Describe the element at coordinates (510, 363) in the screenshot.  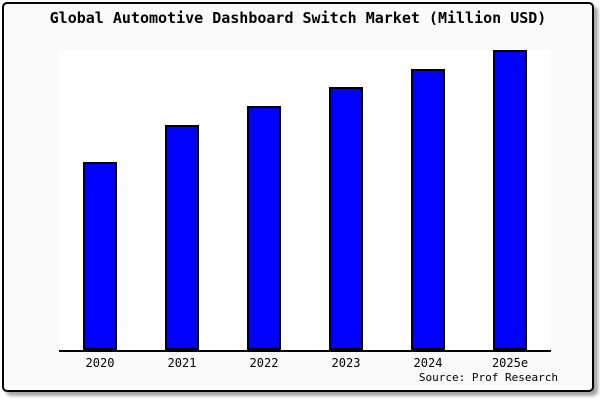
I see `x-tick-label: 2025e` at that location.